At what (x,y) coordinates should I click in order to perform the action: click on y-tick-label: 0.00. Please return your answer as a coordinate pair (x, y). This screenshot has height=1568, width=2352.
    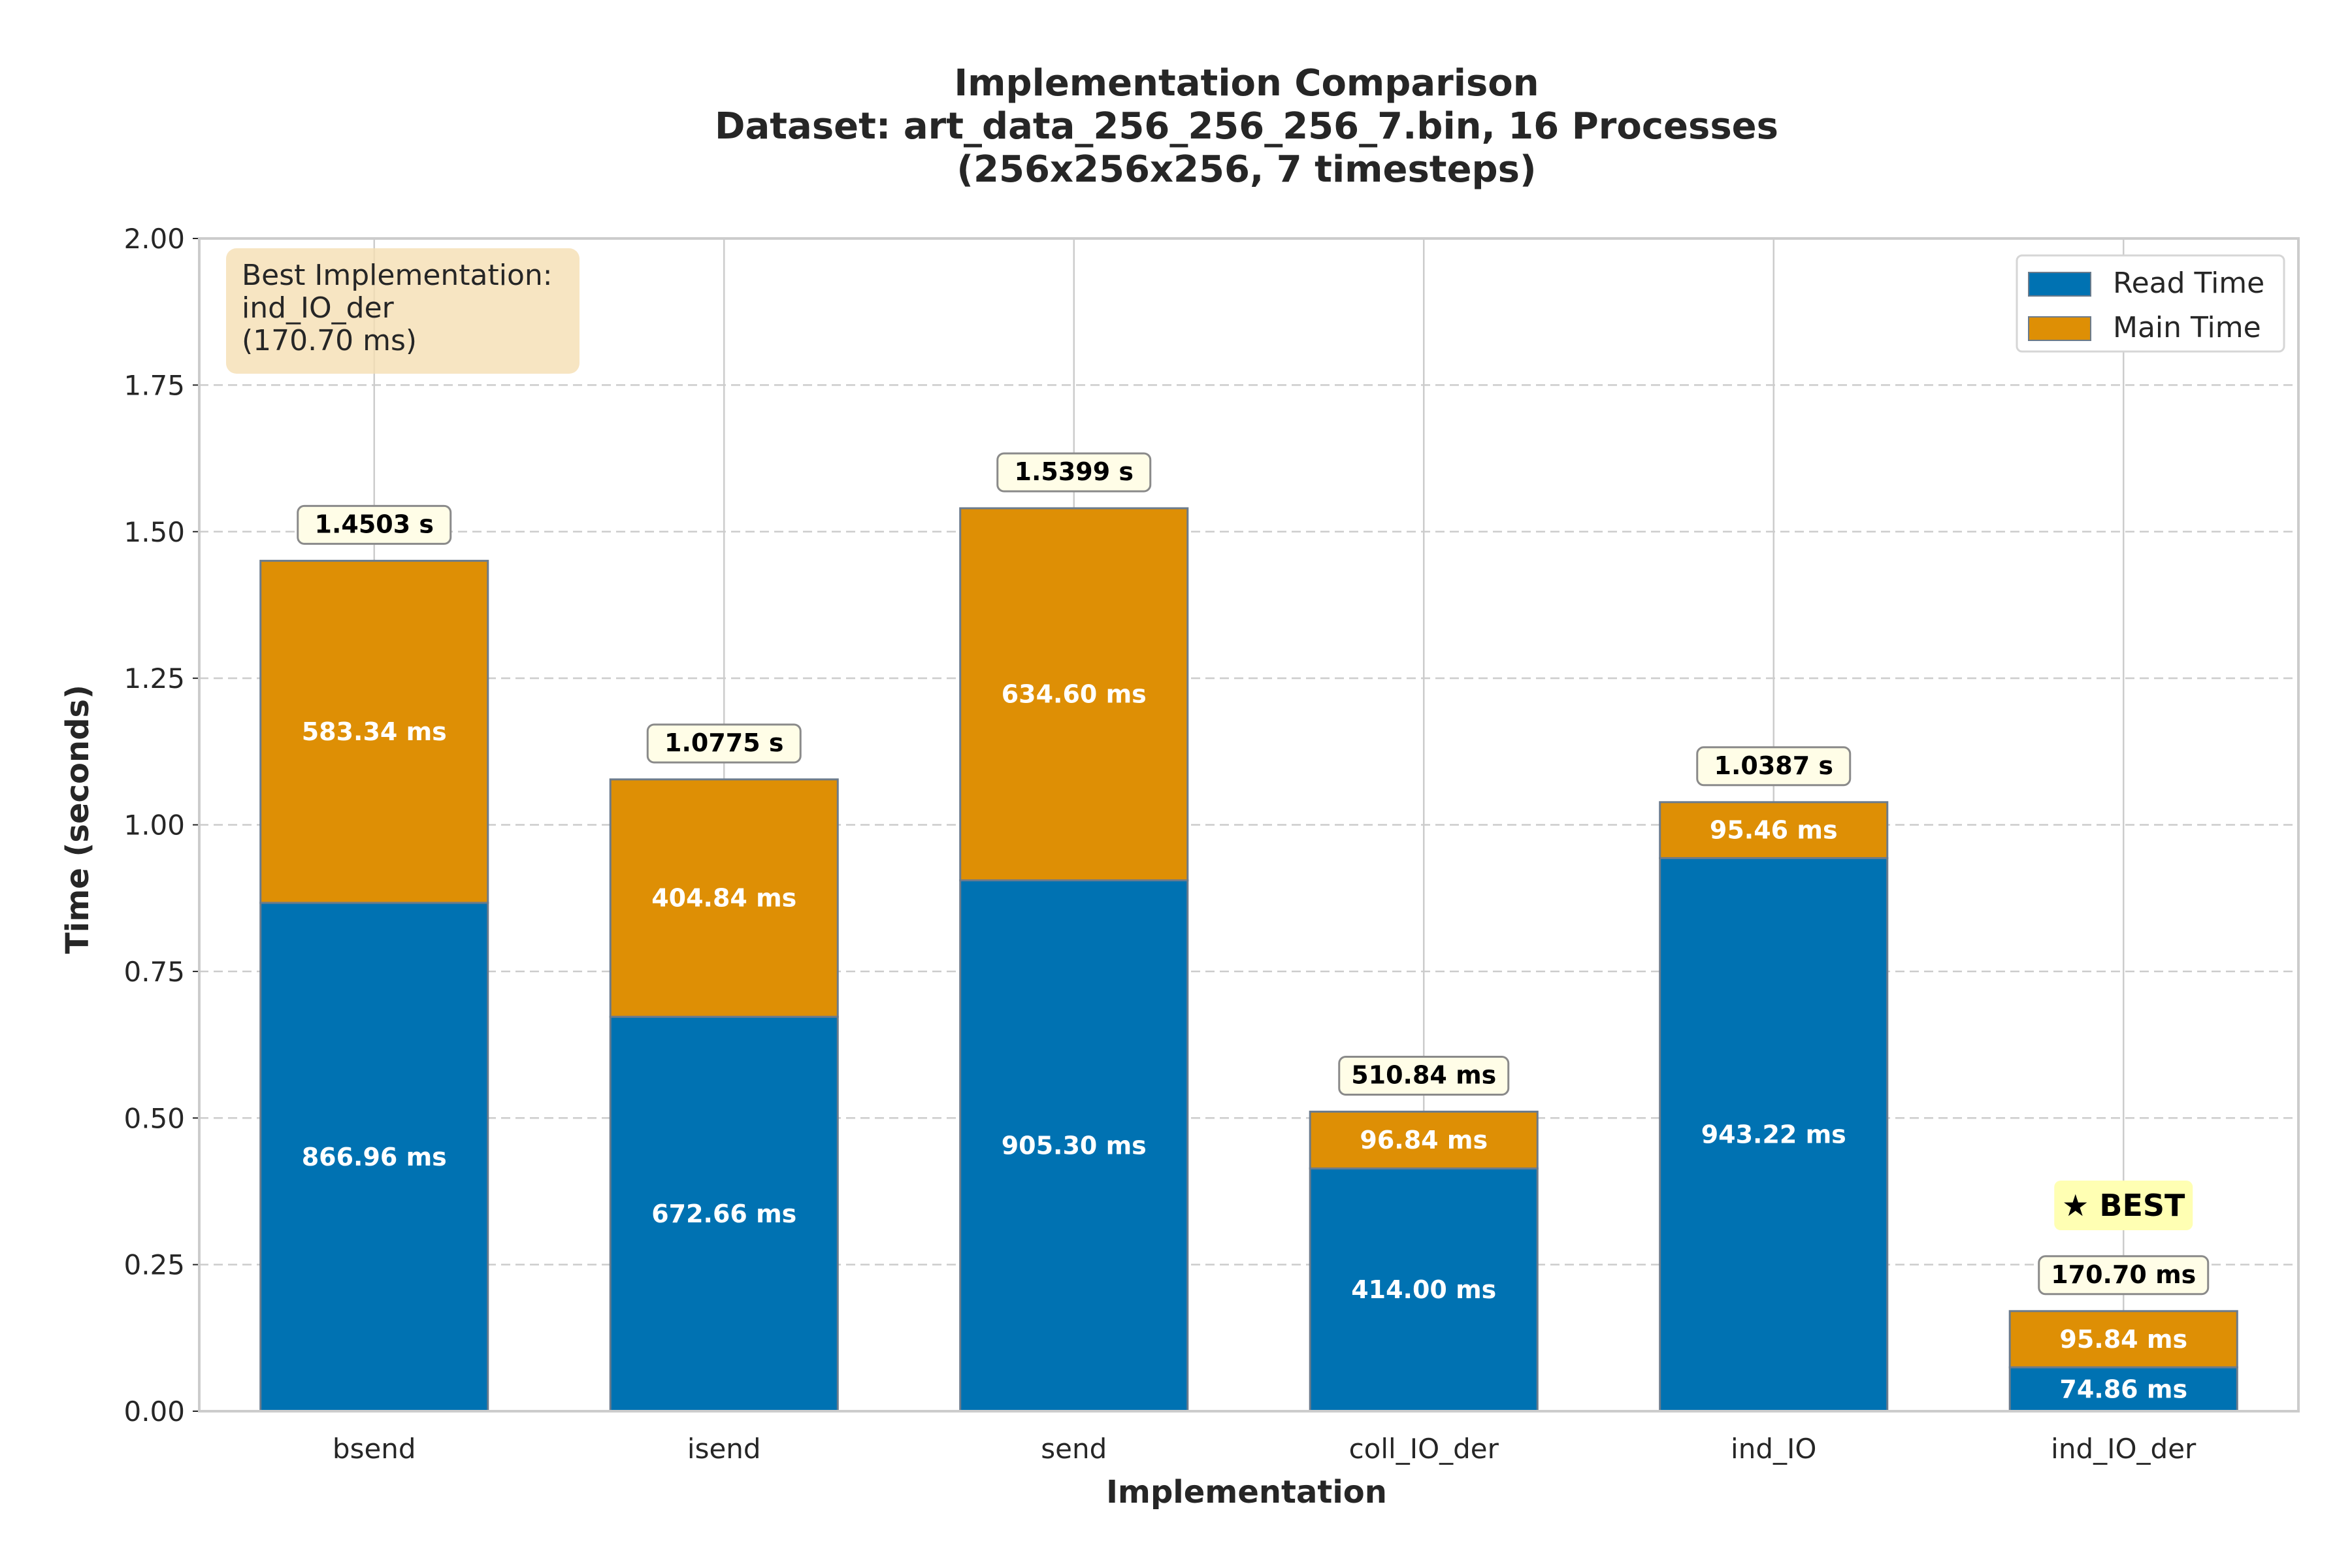
    Looking at the image, I should click on (154, 1412).